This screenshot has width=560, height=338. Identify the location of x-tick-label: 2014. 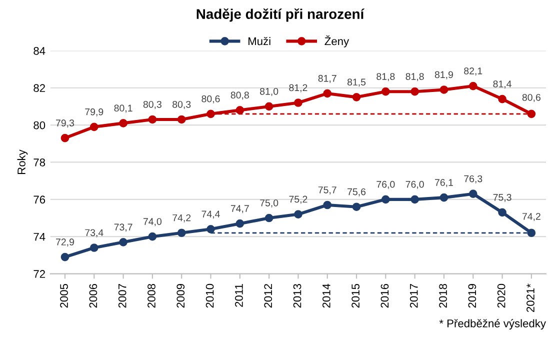
(326, 296).